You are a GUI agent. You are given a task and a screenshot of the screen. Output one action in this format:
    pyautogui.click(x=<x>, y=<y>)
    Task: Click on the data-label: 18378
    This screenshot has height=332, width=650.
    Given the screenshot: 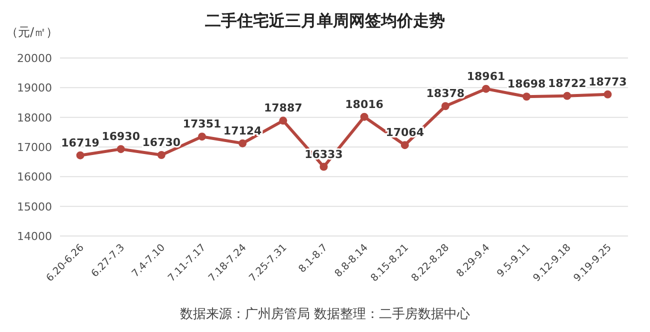 What is the action you would take?
    pyautogui.click(x=445, y=93)
    